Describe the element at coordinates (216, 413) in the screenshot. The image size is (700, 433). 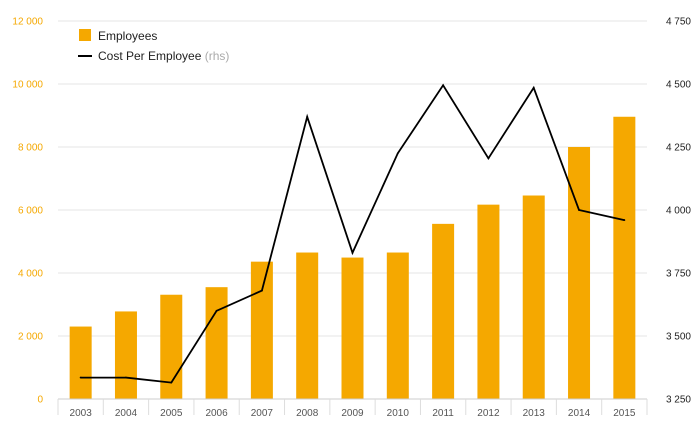
I see `x-tick-label: 2006` at that location.